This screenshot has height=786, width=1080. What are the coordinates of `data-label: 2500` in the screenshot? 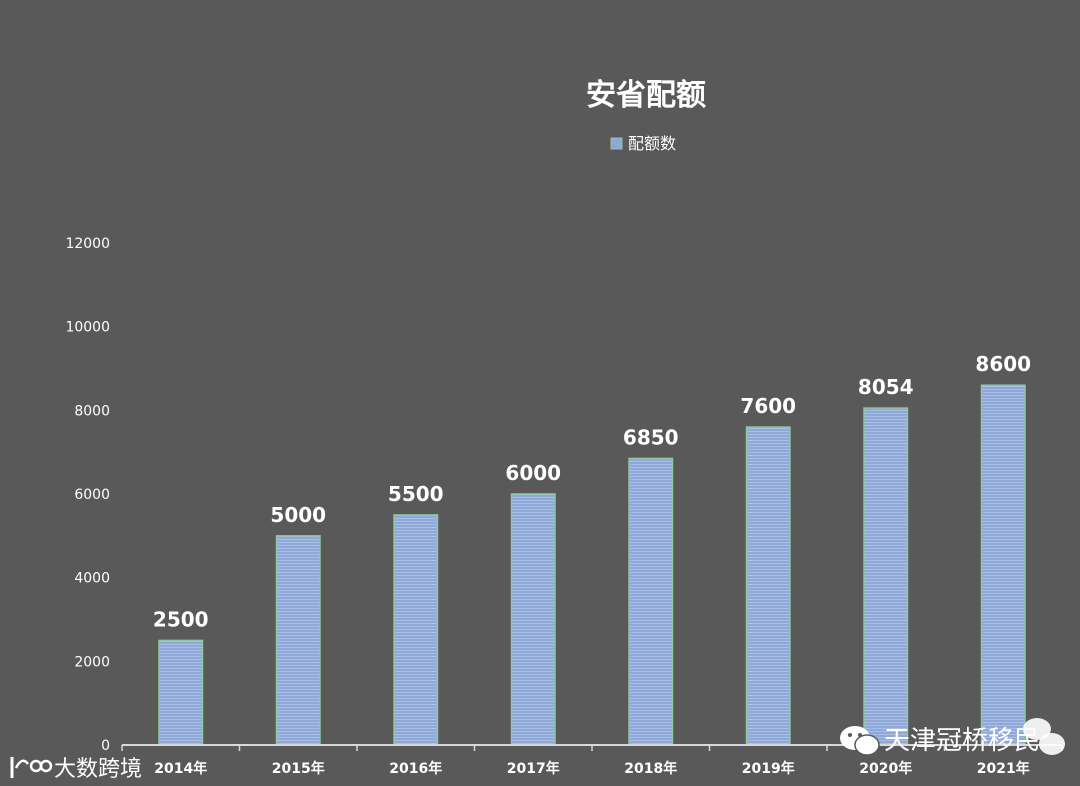 It's located at (181, 619).